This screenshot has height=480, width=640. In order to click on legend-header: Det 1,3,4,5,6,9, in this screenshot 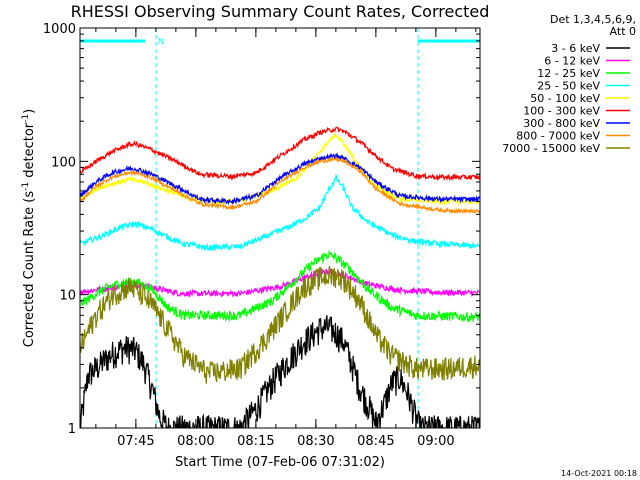, I will do `click(593, 19)`.